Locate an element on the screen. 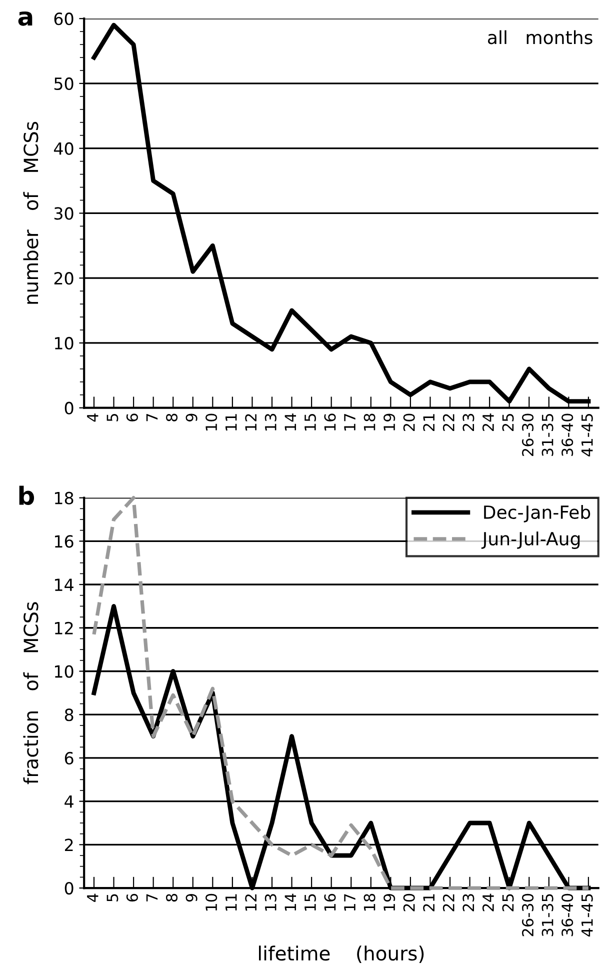 The image size is (605, 978). y-tick-label: 20 is located at coordinates (64, 278).